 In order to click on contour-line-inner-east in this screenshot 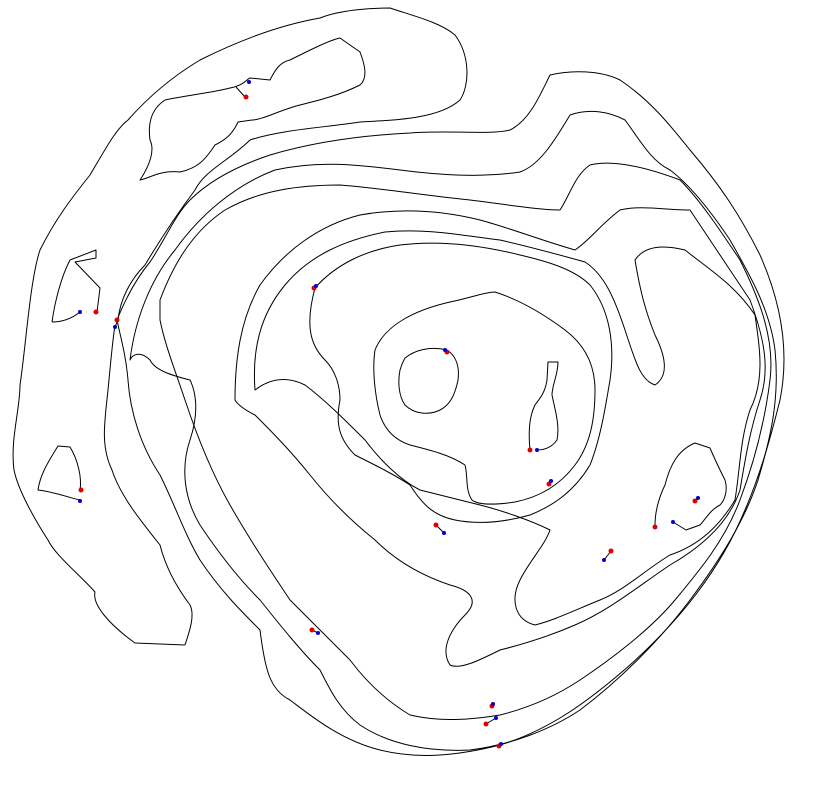, I will do `click(543, 406)`.